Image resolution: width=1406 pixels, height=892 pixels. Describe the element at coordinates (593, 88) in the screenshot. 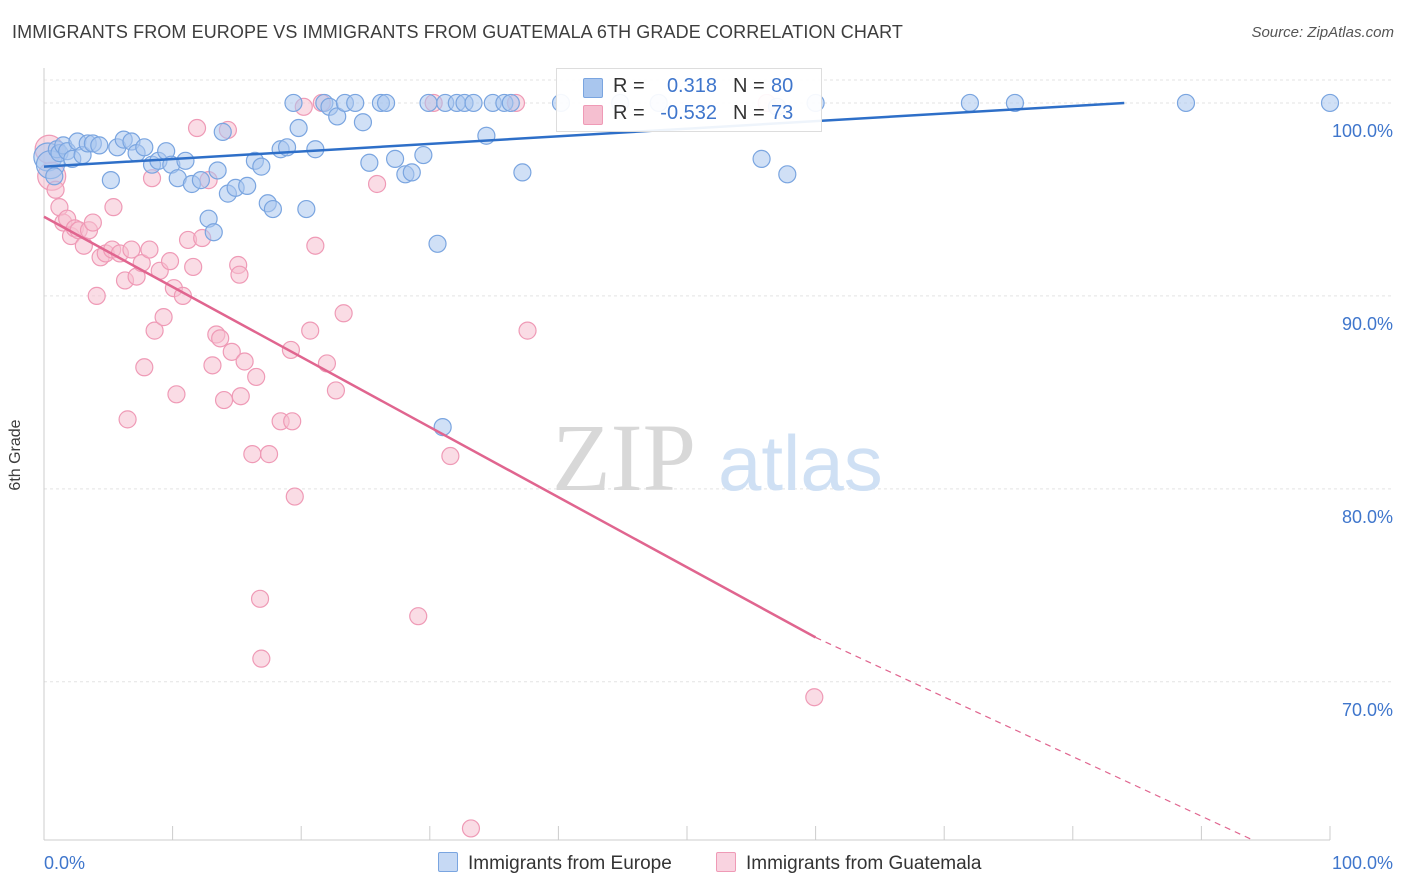

I see `europe-swatch` at that location.